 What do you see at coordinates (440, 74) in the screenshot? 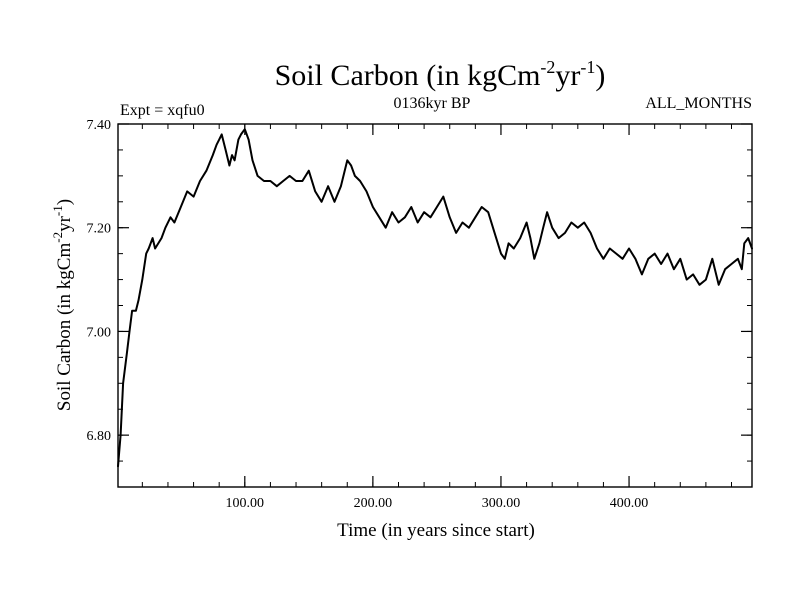
I see `chart-title: Soil Carbon (in kgCm-2yr-1)` at bounding box center [440, 74].